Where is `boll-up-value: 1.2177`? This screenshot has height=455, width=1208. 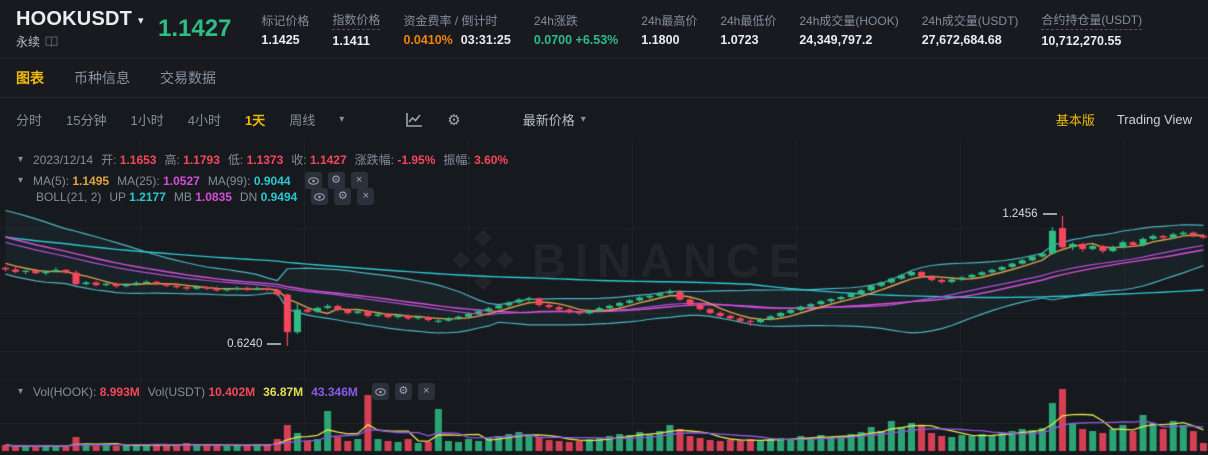 boll-up-value: 1.2177 is located at coordinates (147, 196).